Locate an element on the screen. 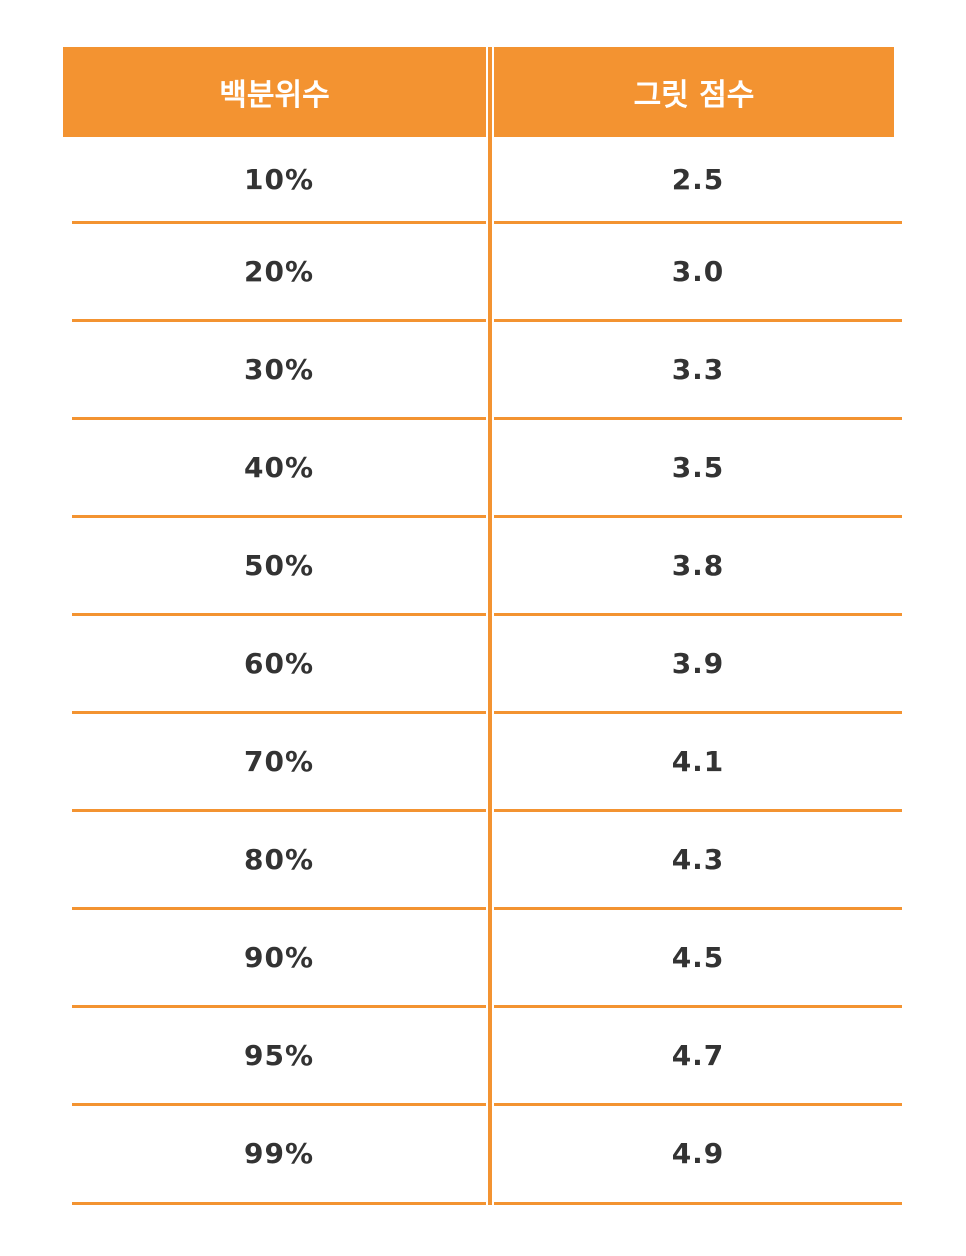 This screenshot has height=1256, width=966. percentile-cell: 70% is located at coordinates (279, 761).